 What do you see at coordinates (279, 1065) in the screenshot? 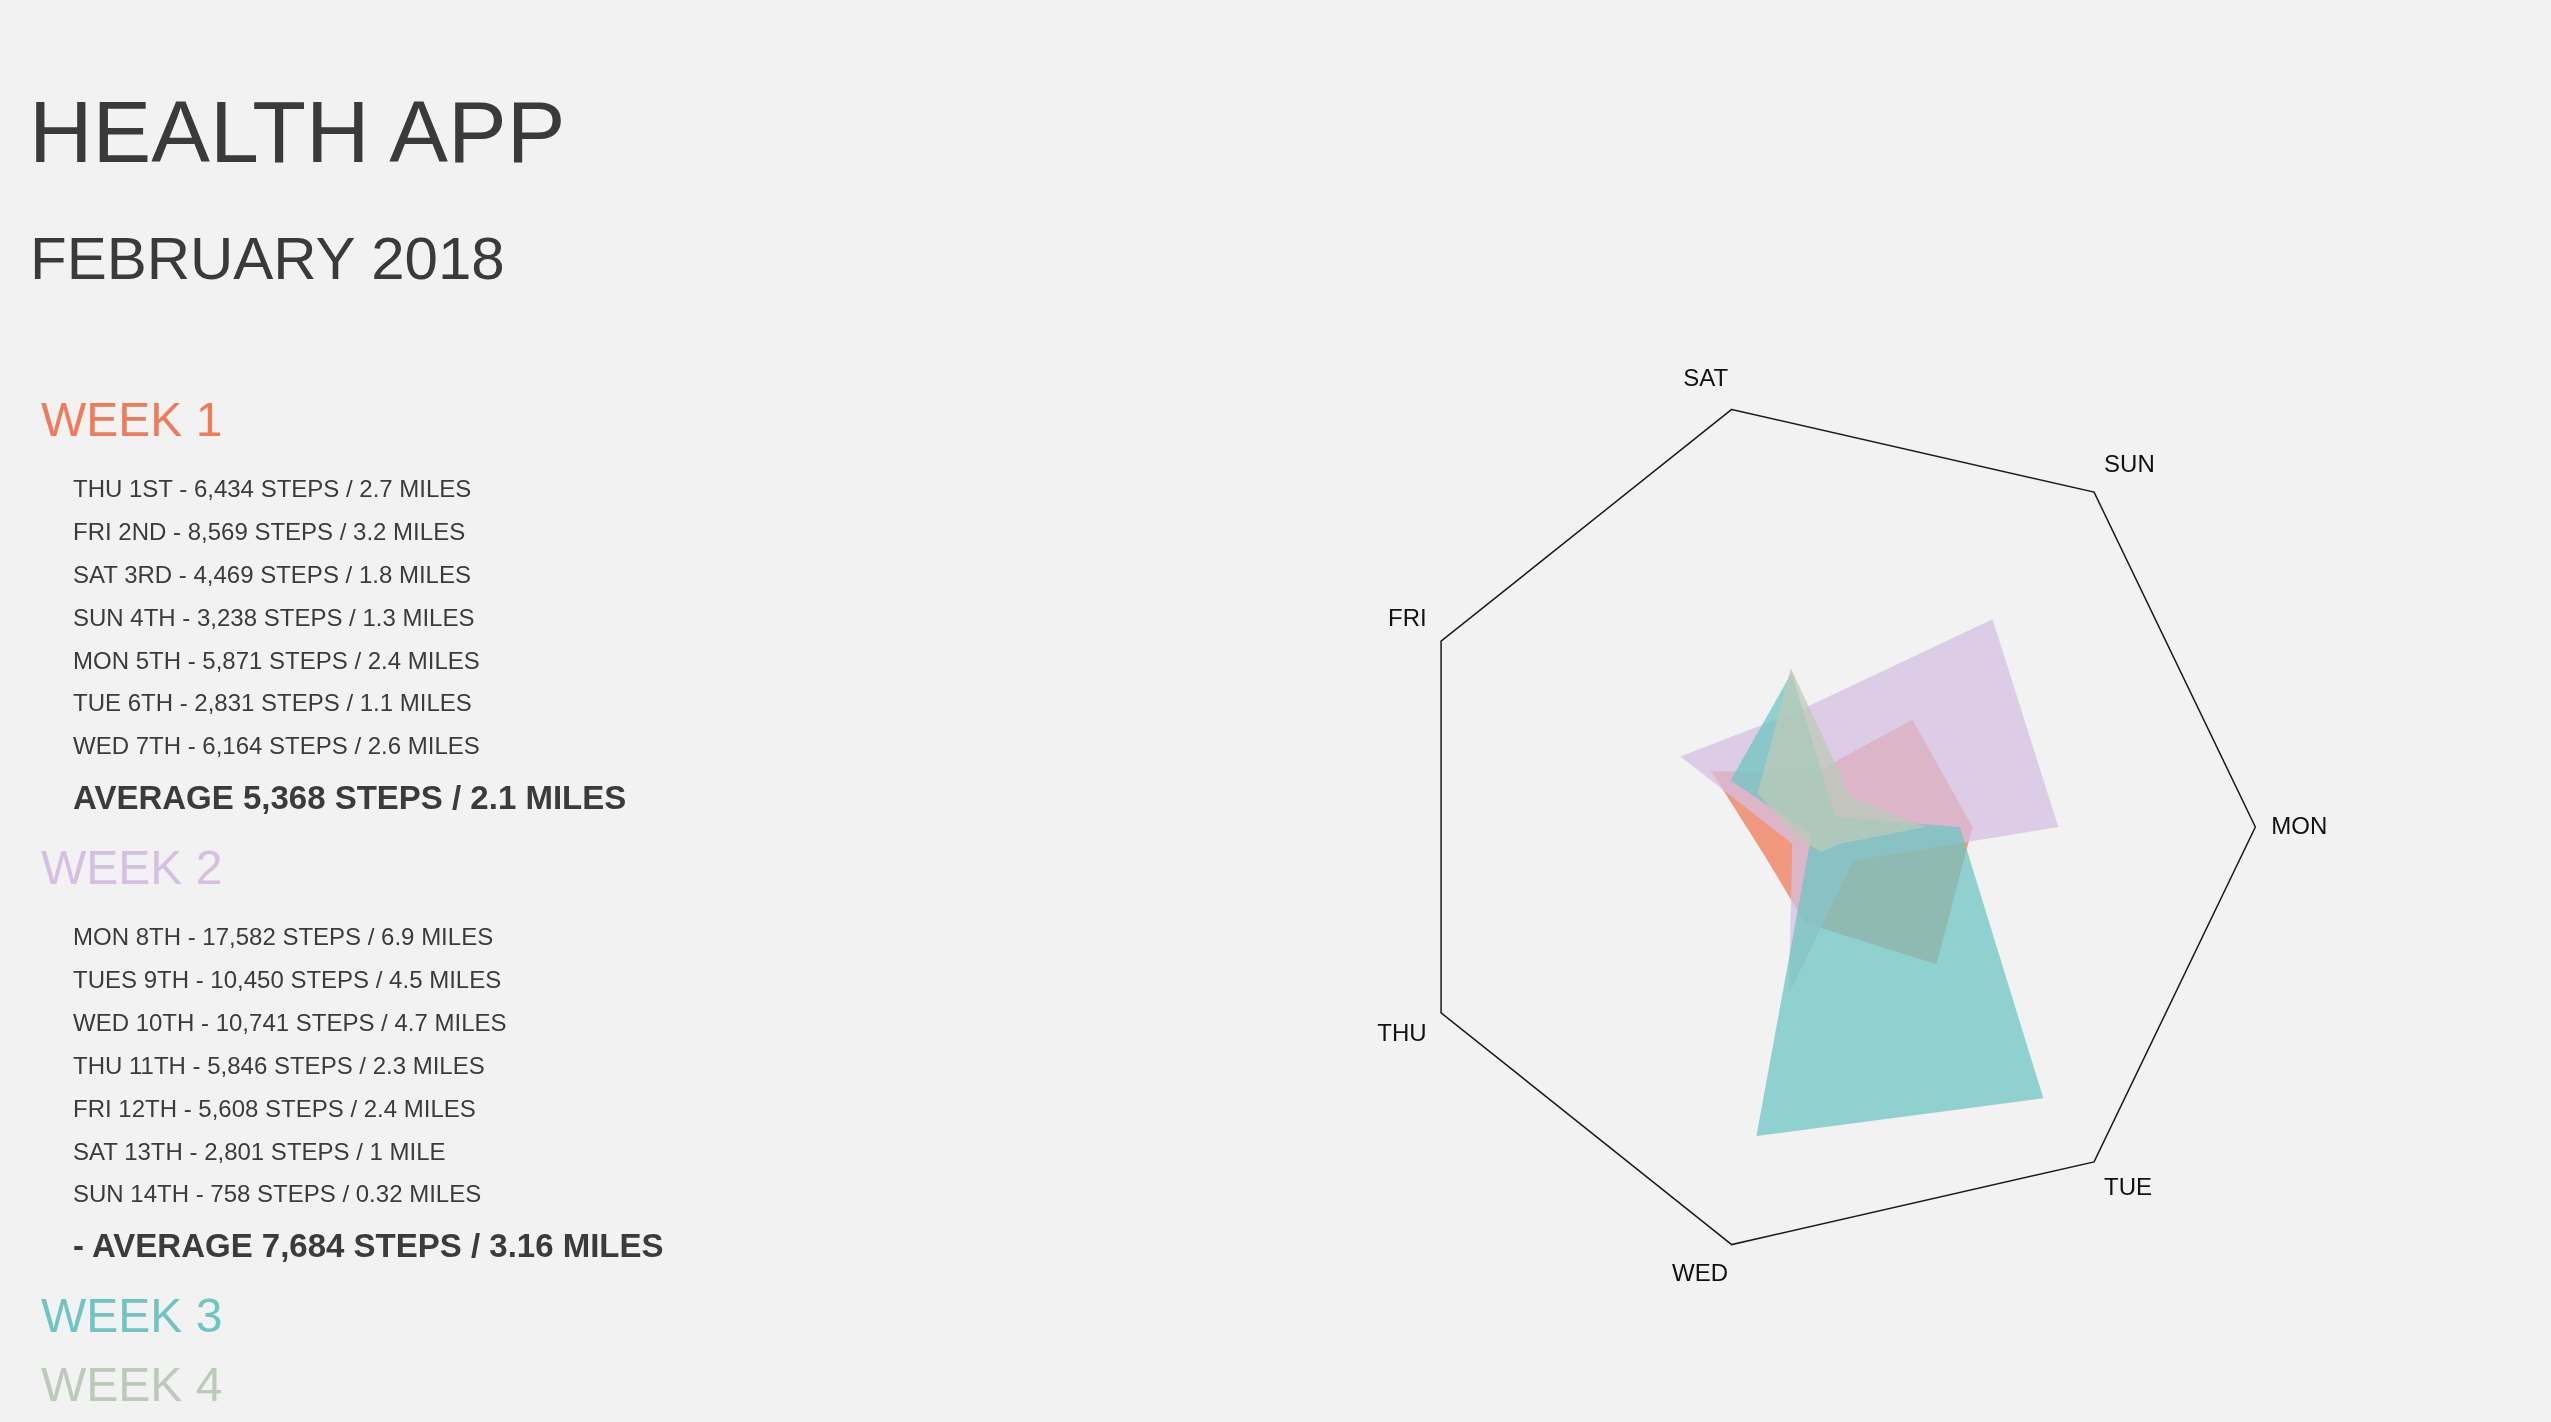
I see `text: THU 11TH - 5,846 STEPS / 2.3 MILES` at bounding box center [279, 1065].